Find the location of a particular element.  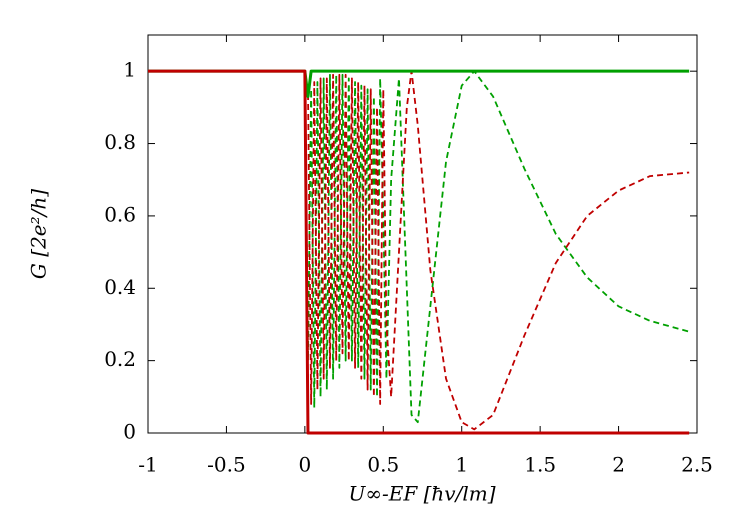

y-tick-label: 1 is located at coordinates (129, 70).